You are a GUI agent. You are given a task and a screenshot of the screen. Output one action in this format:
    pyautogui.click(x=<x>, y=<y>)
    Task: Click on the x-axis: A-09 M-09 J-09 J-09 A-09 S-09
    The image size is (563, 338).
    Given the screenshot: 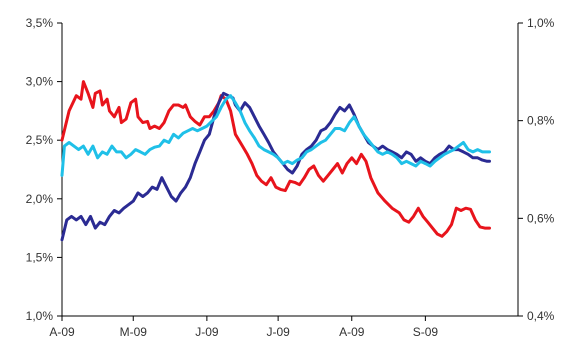 What is the action you would take?
    pyautogui.click(x=283, y=326)
    